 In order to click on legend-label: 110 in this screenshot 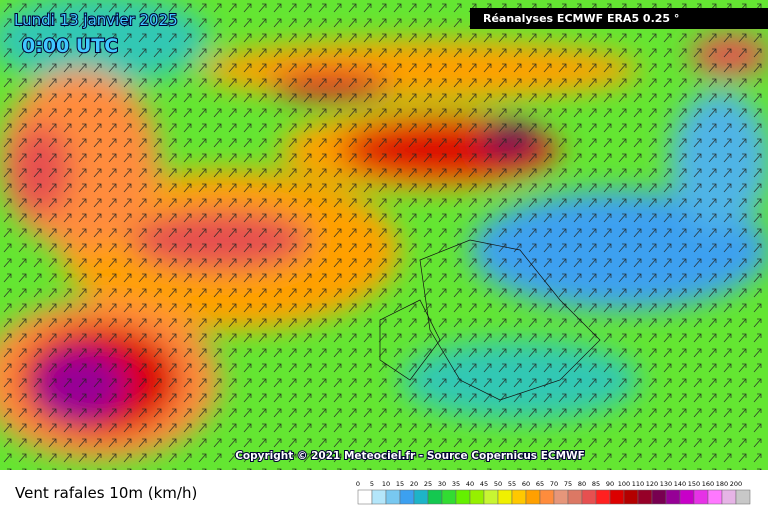, I will do `click(638, 484)`.